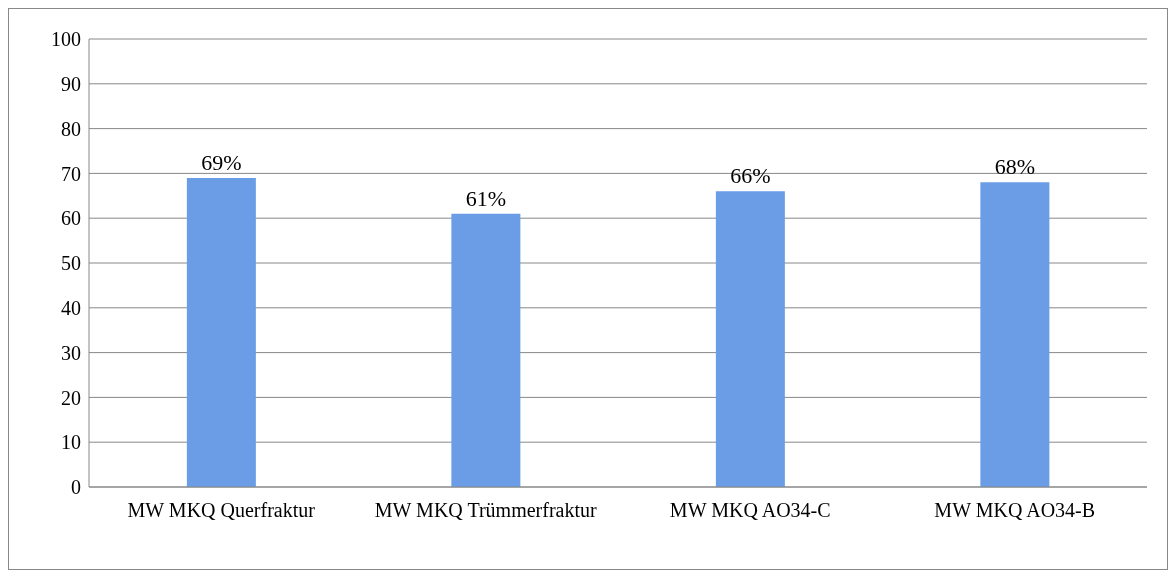 This screenshot has width=1176, height=578. What do you see at coordinates (71, 218) in the screenshot?
I see `y-tick-label: 60` at bounding box center [71, 218].